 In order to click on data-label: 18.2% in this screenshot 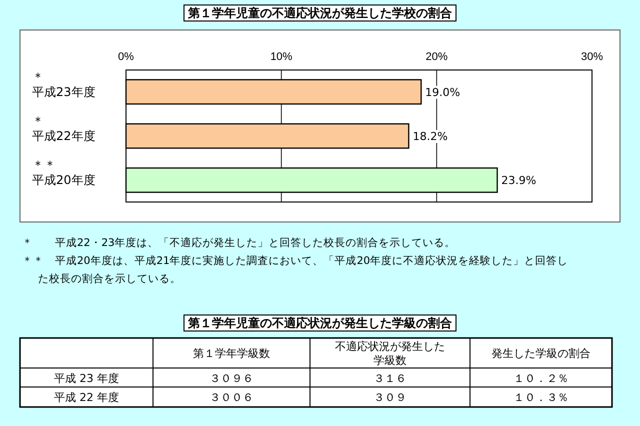, I will do `click(430, 136)`.